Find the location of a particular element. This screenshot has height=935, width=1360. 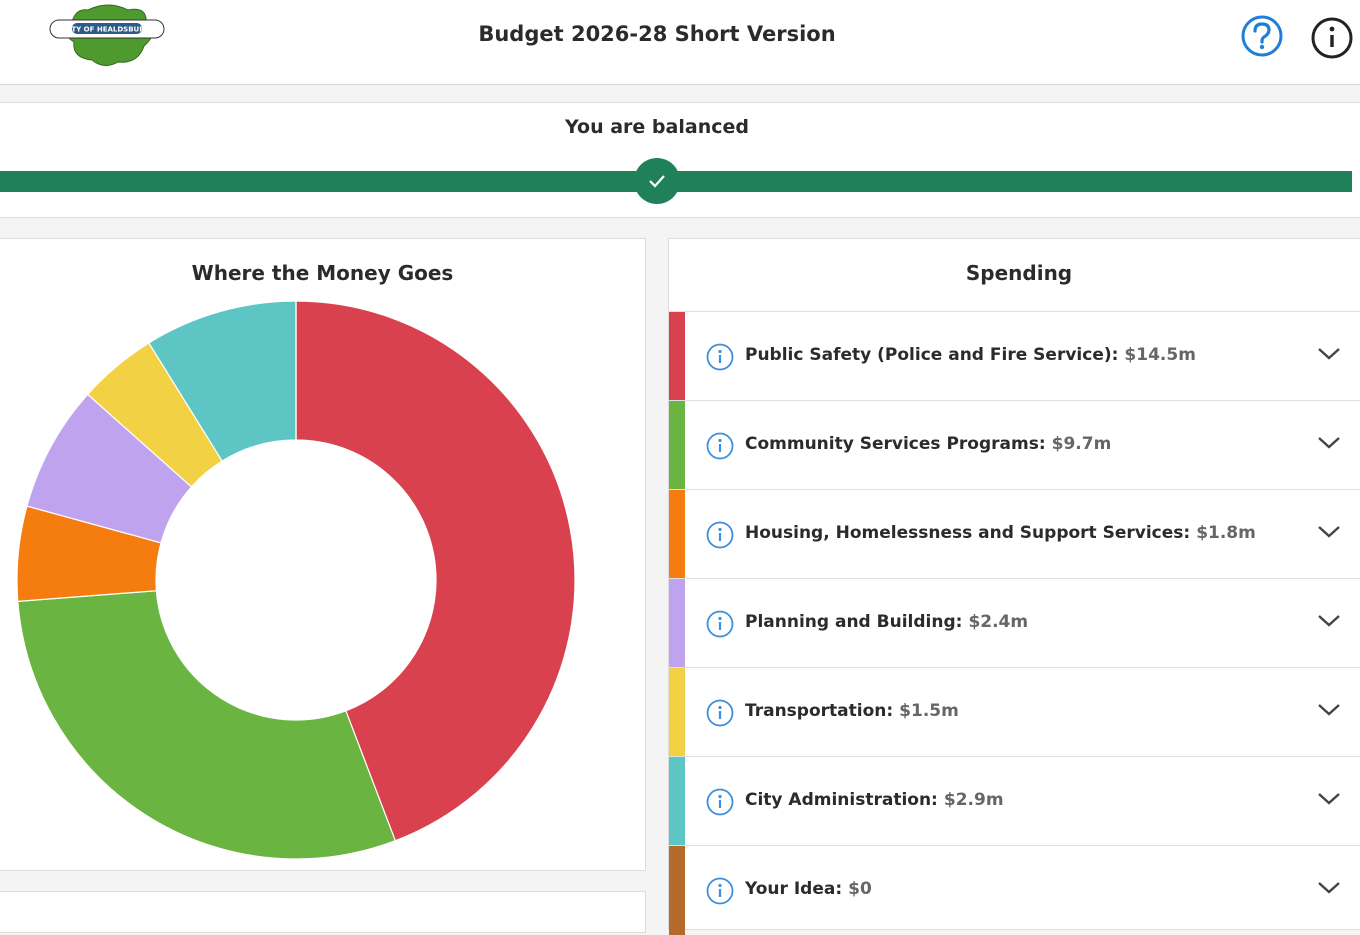

spending-row: City Administration: $2.9m is located at coordinates (1014, 801).